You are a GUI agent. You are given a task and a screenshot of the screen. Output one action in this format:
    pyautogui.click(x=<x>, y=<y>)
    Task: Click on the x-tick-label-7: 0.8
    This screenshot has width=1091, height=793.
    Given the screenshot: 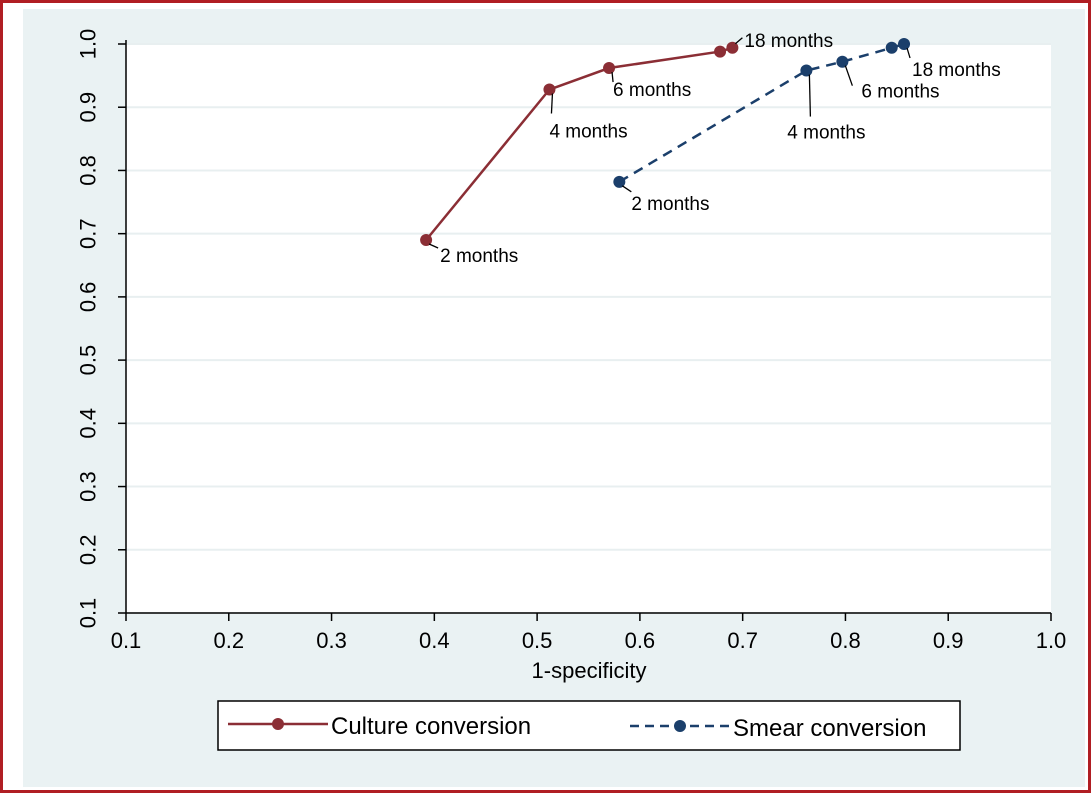 What is the action you would take?
    pyautogui.click(x=845, y=640)
    